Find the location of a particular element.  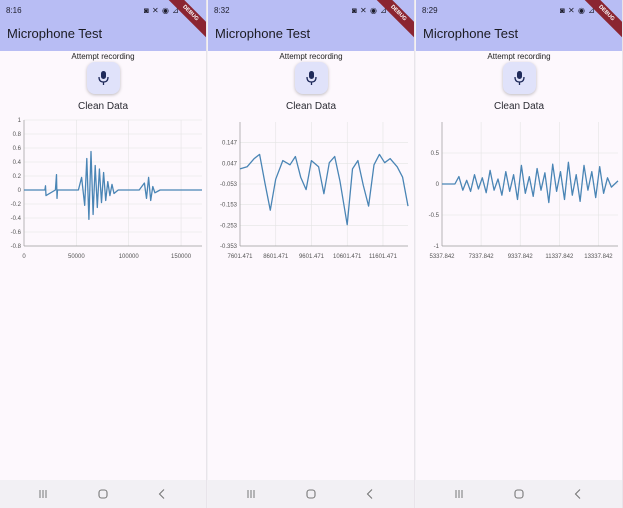

y-tick-label: 0.047 is located at coordinates (230, 164).